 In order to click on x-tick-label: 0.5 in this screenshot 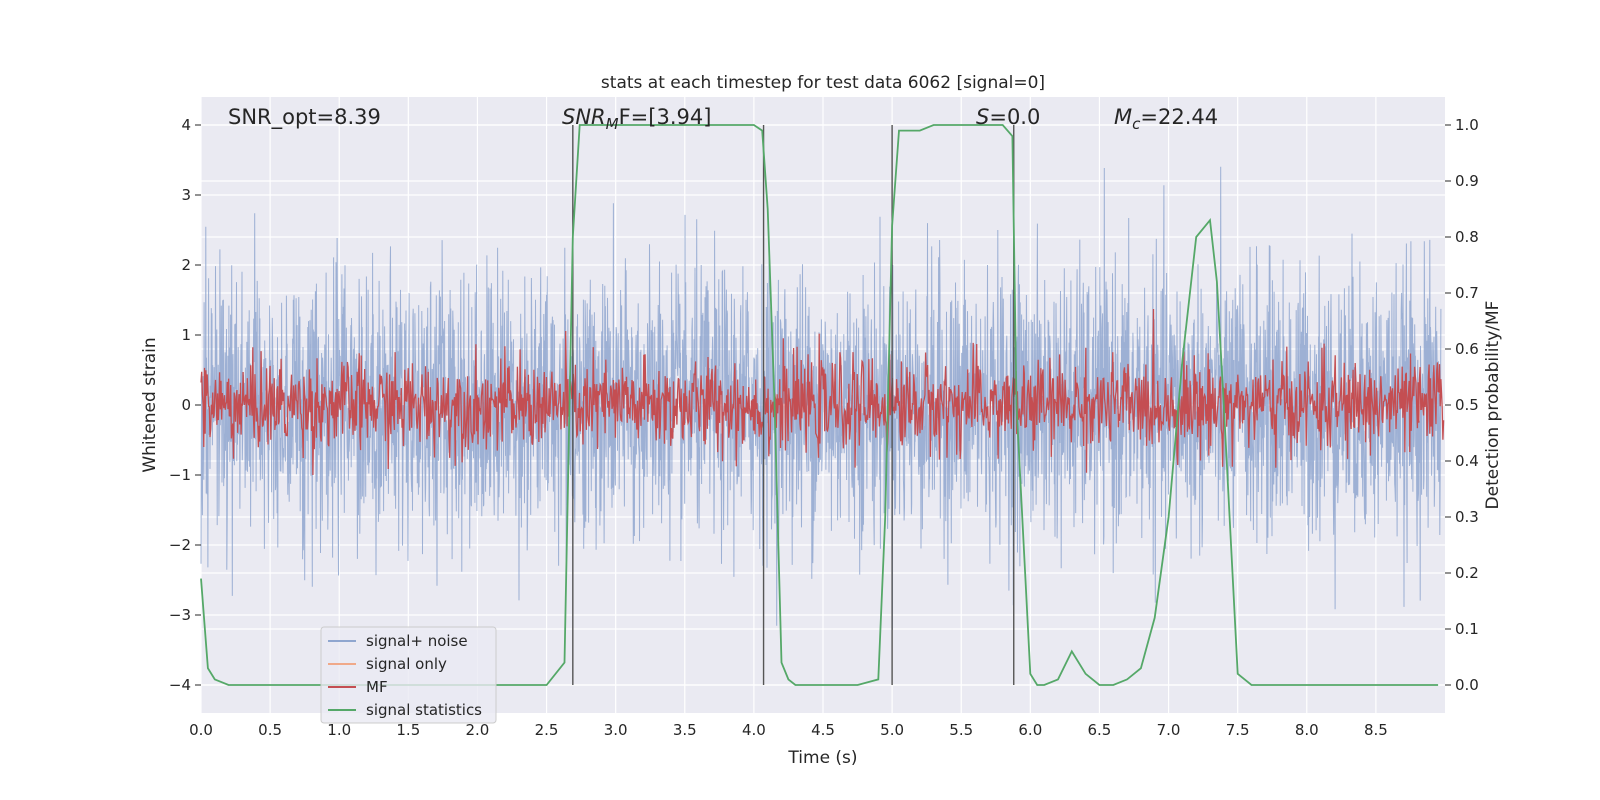, I will do `click(270, 730)`.